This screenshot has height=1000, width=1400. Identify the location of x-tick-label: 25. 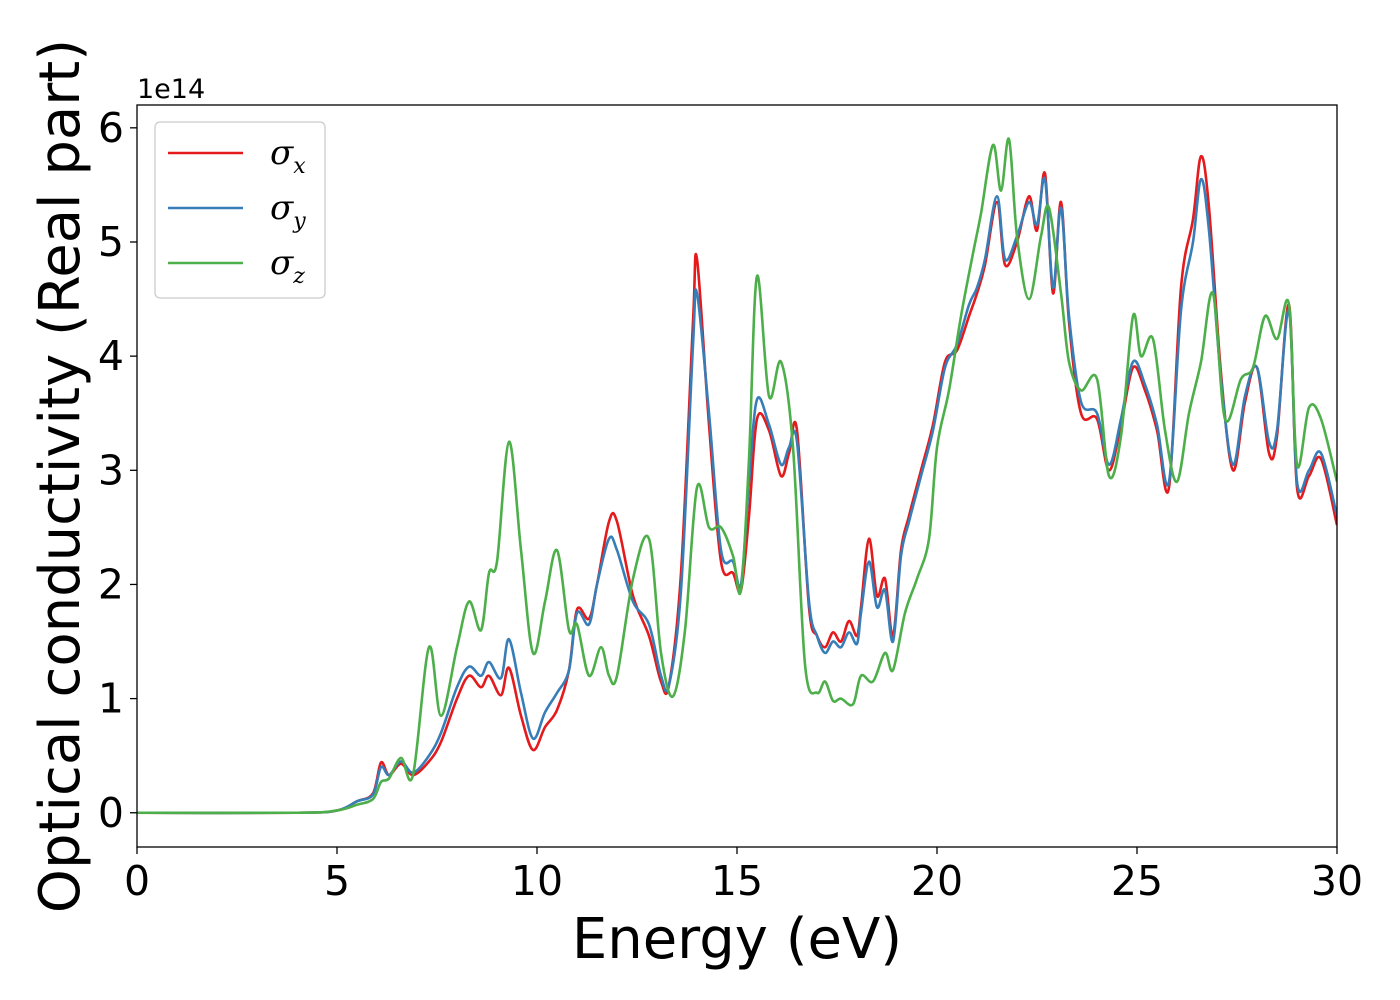
(1137, 881).